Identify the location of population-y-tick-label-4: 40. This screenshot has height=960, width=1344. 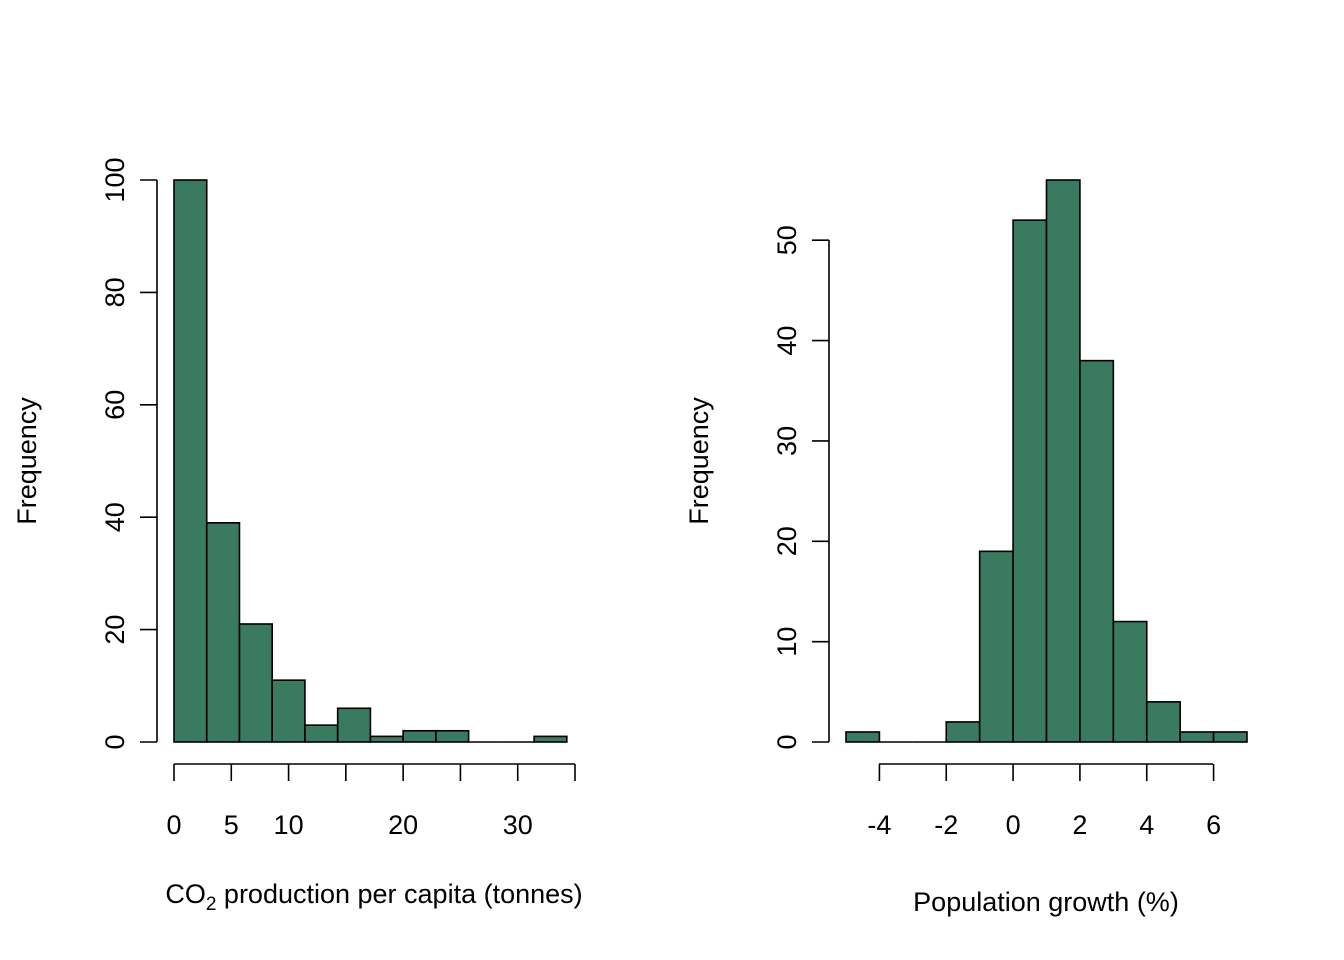
(787, 341).